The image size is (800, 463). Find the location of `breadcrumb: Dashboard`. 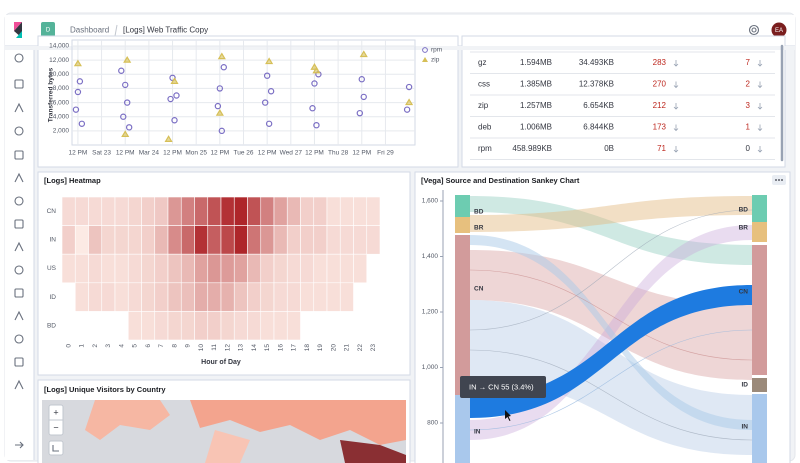

breadcrumb: Dashboard is located at coordinates (89, 30).